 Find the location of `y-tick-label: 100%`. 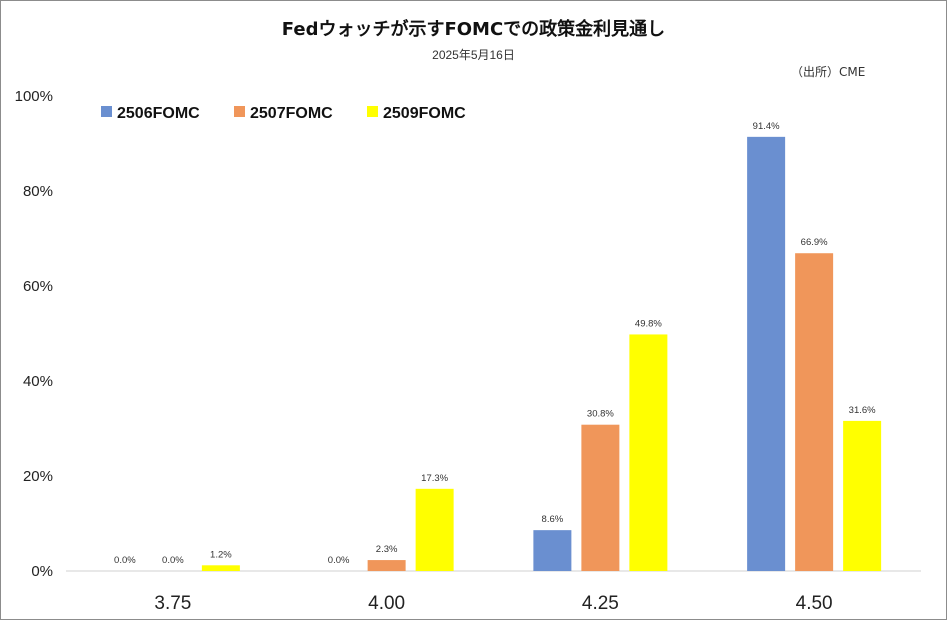

y-tick-label: 100% is located at coordinates (34, 96).